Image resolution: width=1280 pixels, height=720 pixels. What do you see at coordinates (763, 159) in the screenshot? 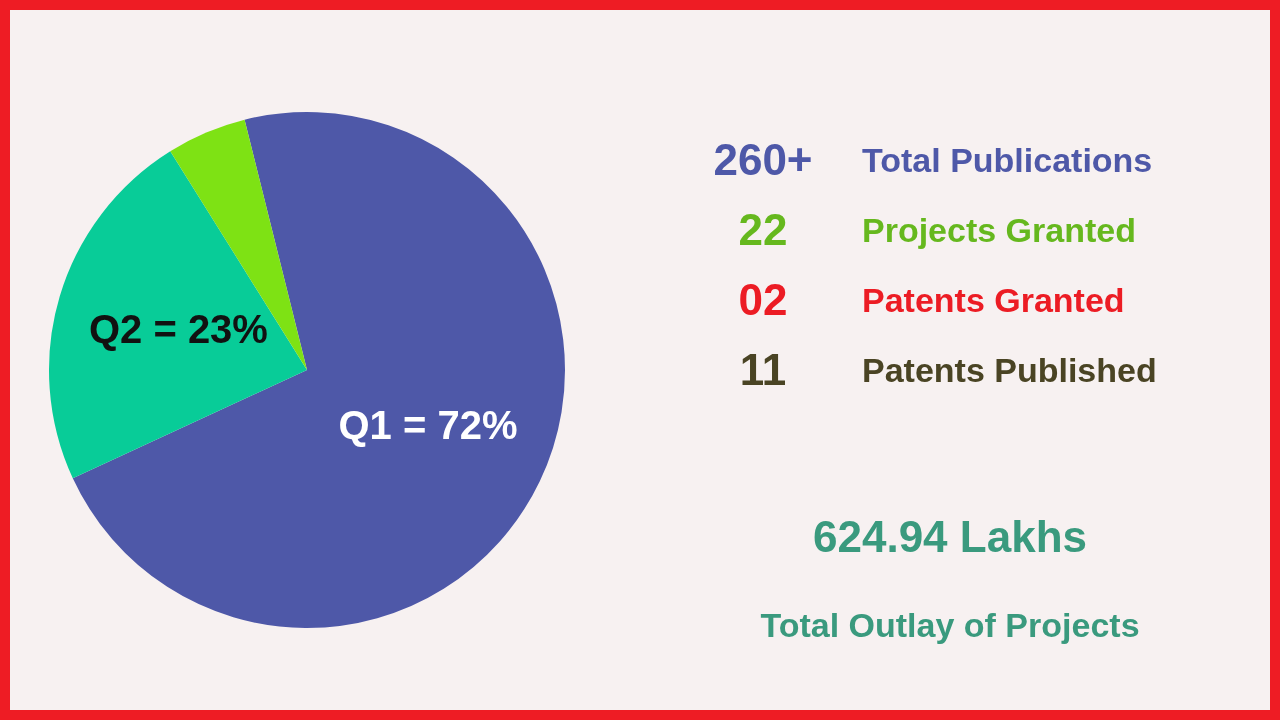
I see `text: 260+` at bounding box center [763, 159].